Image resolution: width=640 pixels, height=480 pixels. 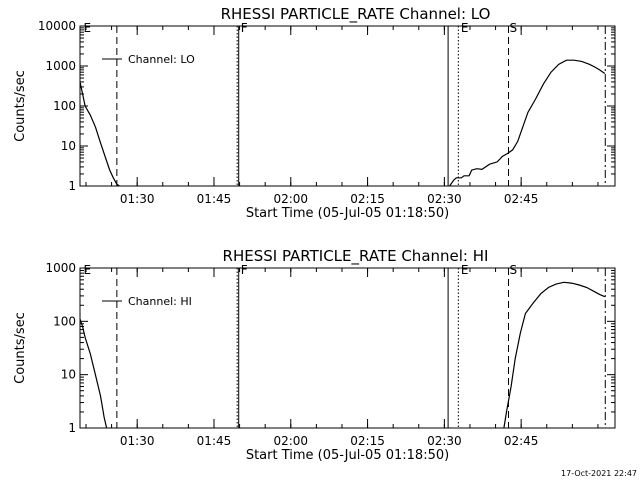 I want to click on chart-title: RHESSI PARTICLE_RATE Channel: LO, so click(x=356, y=14).